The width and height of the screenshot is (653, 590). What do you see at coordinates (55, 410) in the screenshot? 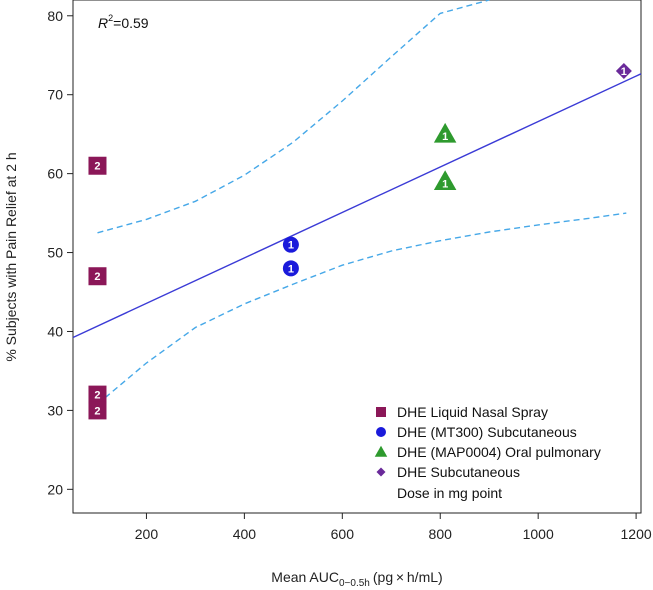
I see `y-tick-label: 30` at bounding box center [55, 410].